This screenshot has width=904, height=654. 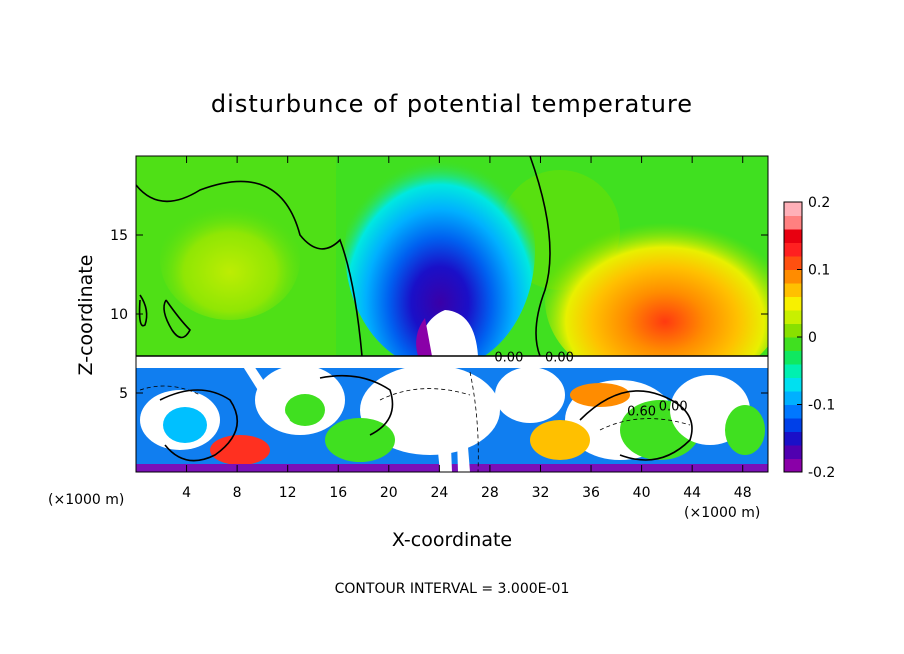 I want to click on warm-anomaly, so click(x=656, y=300).